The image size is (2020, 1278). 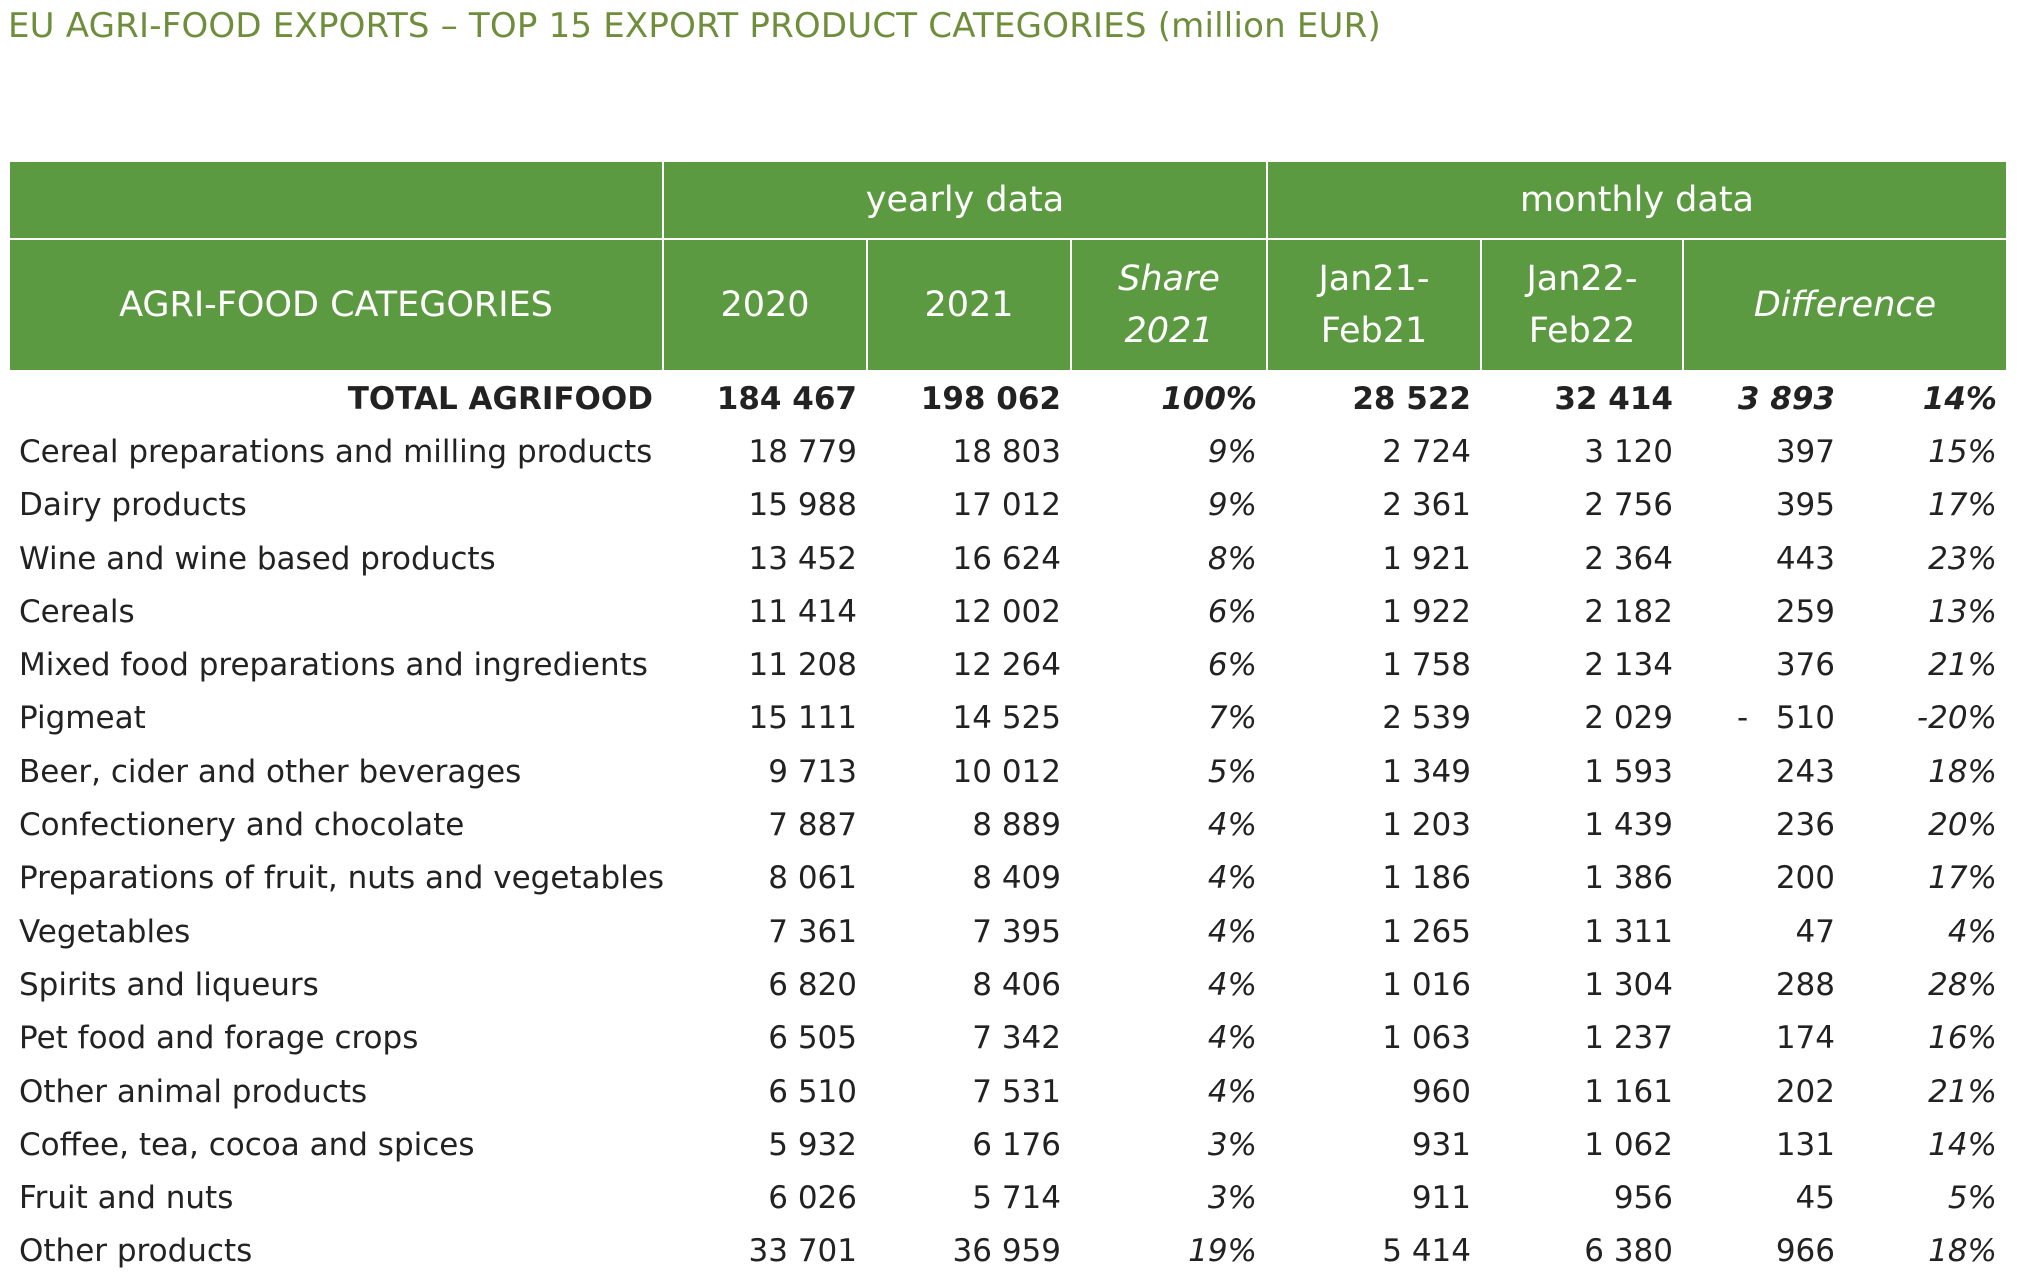 What do you see at coordinates (77, 611) in the screenshot?
I see `category-name: Cereals` at bounding box center [77, 611].